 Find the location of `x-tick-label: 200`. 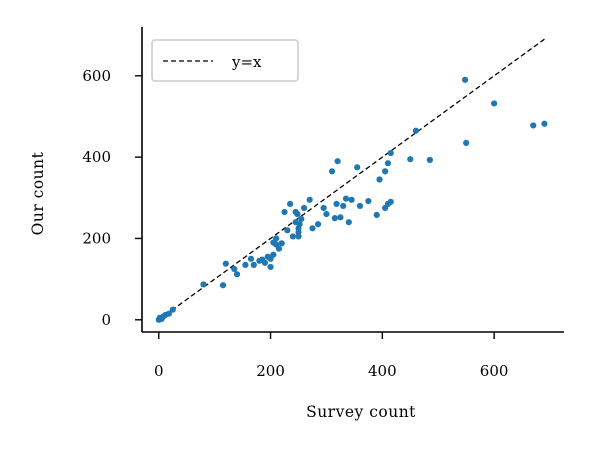

x-tick-label: 200 is located at coordinates (270, 371).